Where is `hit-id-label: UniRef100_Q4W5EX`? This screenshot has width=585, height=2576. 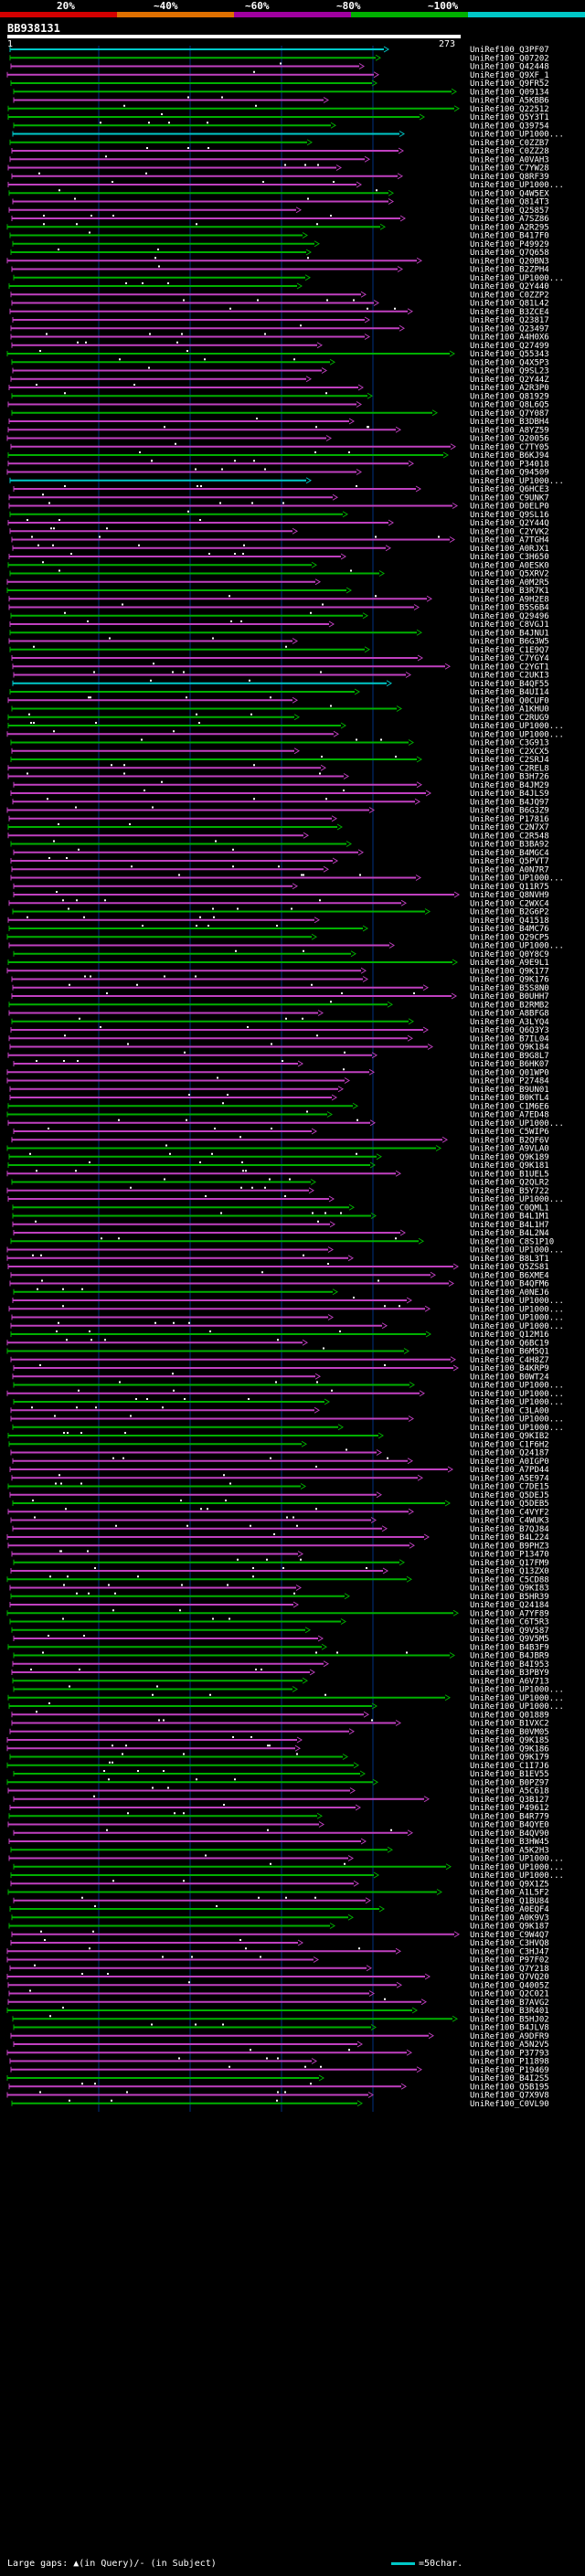 hit-id-label: UniRef100_Q4W5EX is located at coordinates (510, 193).